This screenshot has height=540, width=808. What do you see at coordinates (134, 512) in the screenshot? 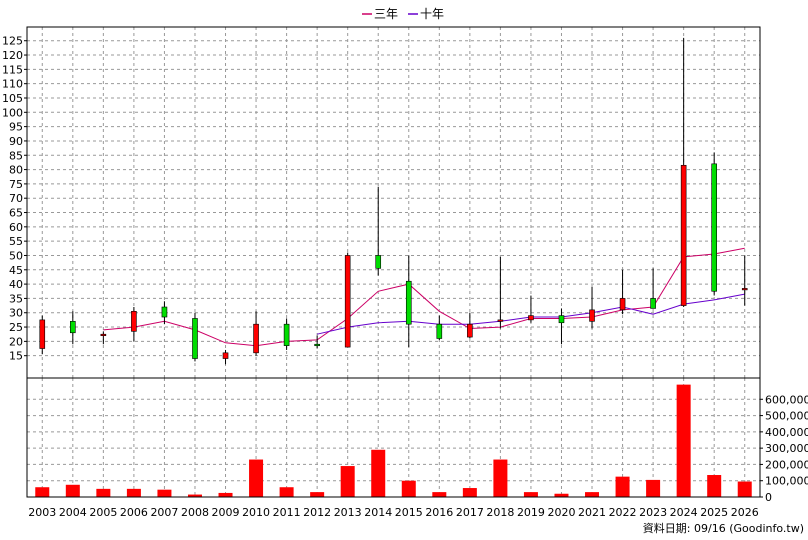
I see `x-tick-label: 2006` at bounding box center [134, 512].